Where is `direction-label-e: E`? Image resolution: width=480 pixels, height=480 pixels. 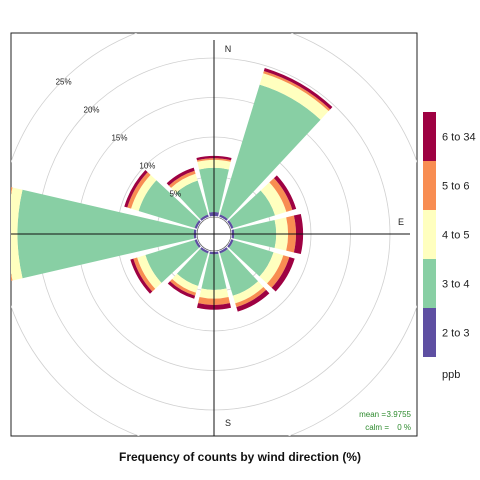 direction-label-e: E is located at coordinates (401, 222).